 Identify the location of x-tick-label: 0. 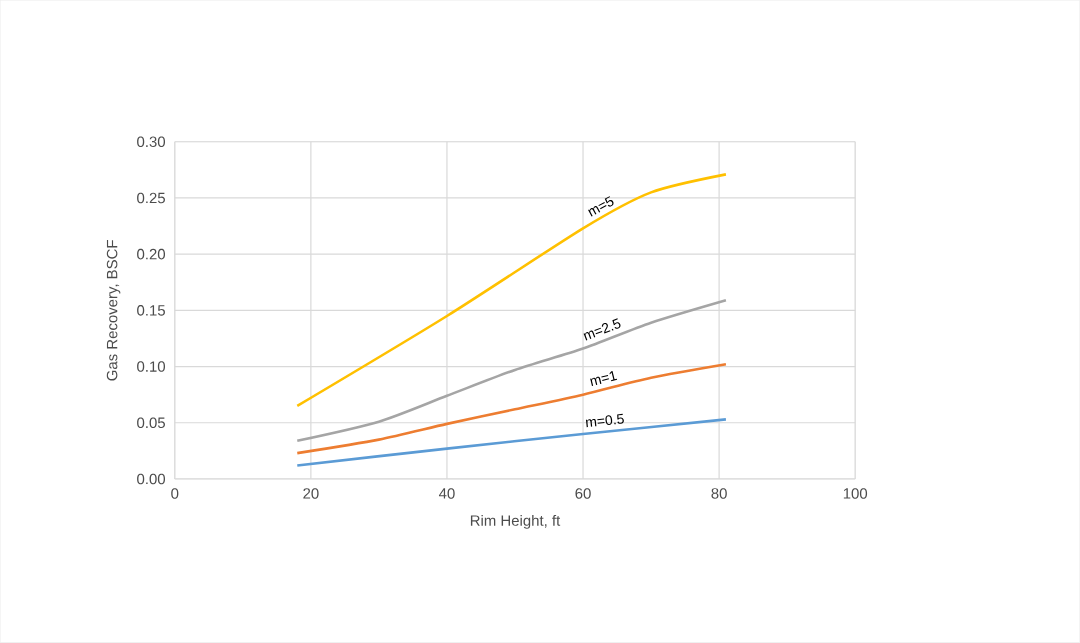
(175, 493).